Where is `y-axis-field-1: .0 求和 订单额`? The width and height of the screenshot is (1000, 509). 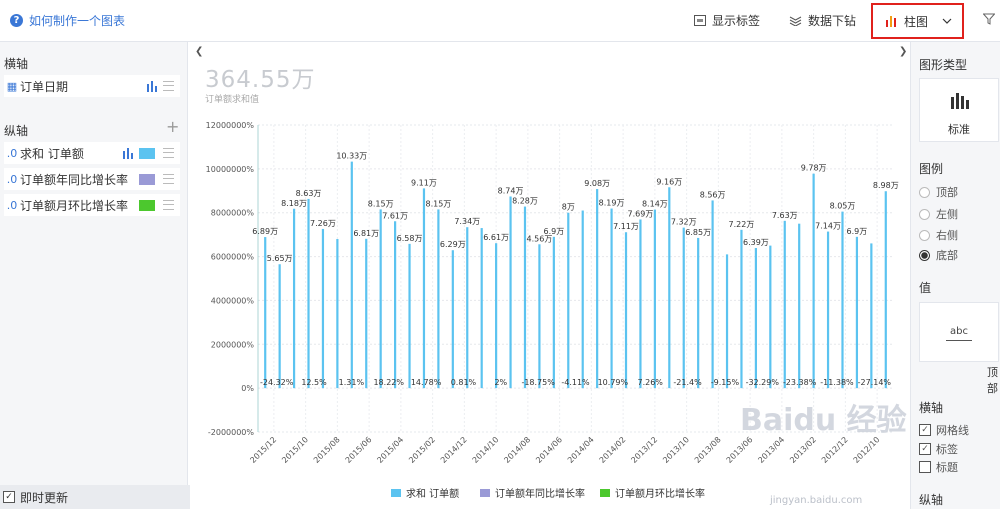
y-axis-field-1: .0 求和 订单额 is located at coordinates (92, 153).